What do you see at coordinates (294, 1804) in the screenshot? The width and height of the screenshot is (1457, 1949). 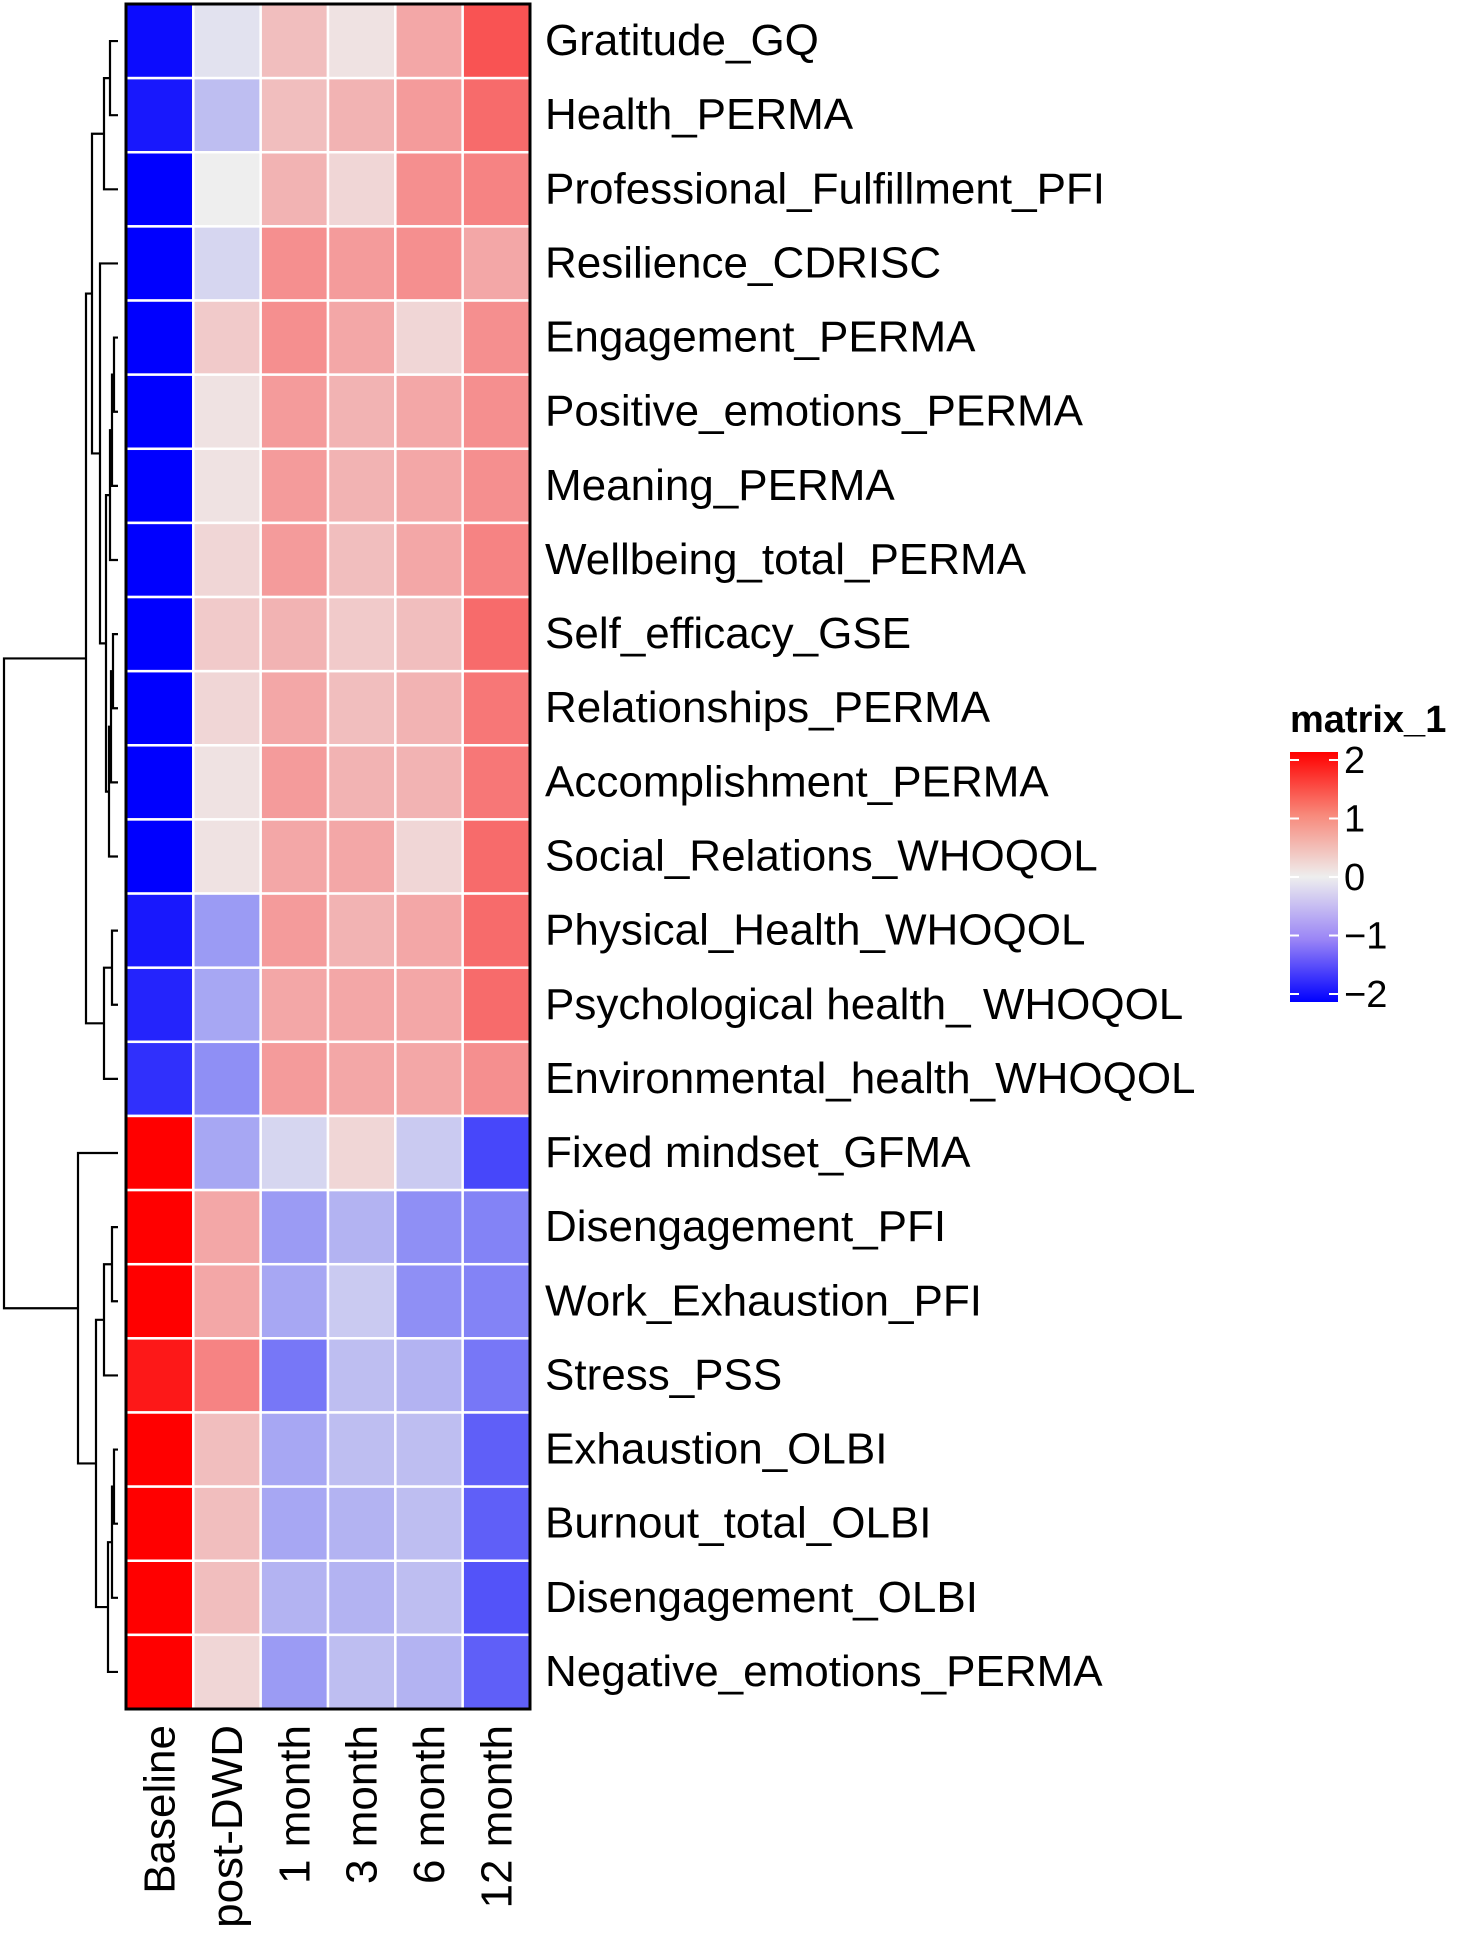 I see `column-label: 1 month` at bounding box center [294, 1804].